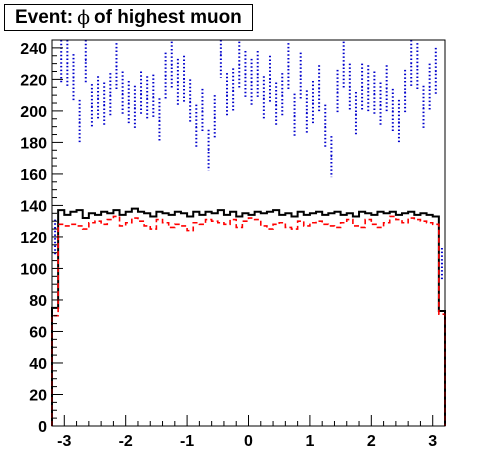 This screenshot has width=496, height=472. I want to click on y-tick-label: 200, so click(33, 112).